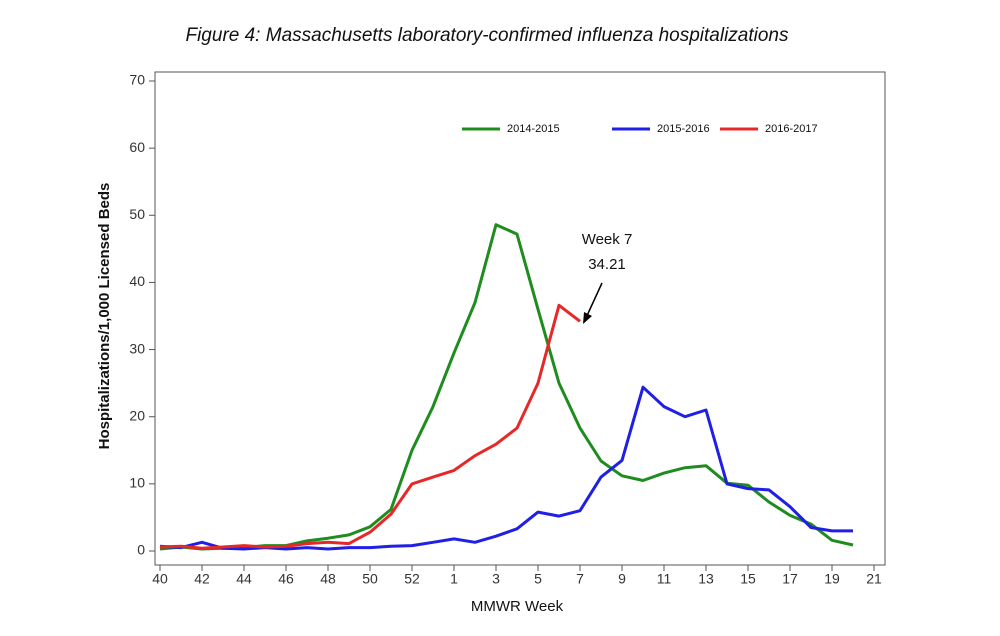 This screenshot has height=636, width=1000. I want to click on y-tick-label: 0, so click(141, 550).